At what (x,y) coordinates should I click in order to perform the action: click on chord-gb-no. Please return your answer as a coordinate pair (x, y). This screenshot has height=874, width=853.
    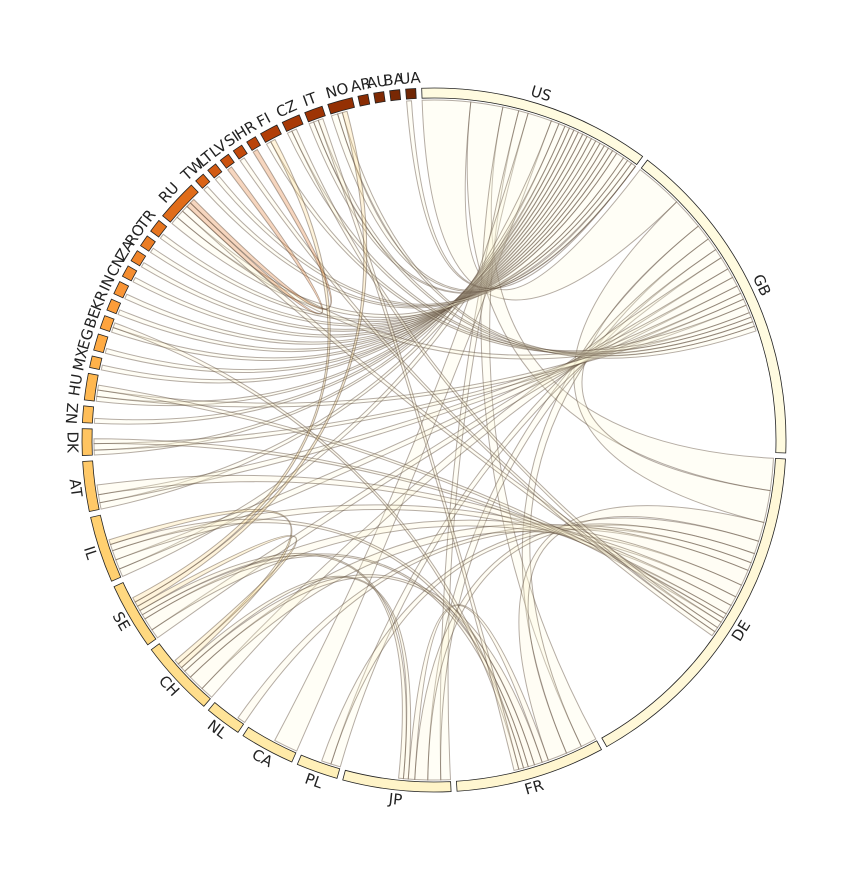
    Looking at the image, I should click on (547, 235).